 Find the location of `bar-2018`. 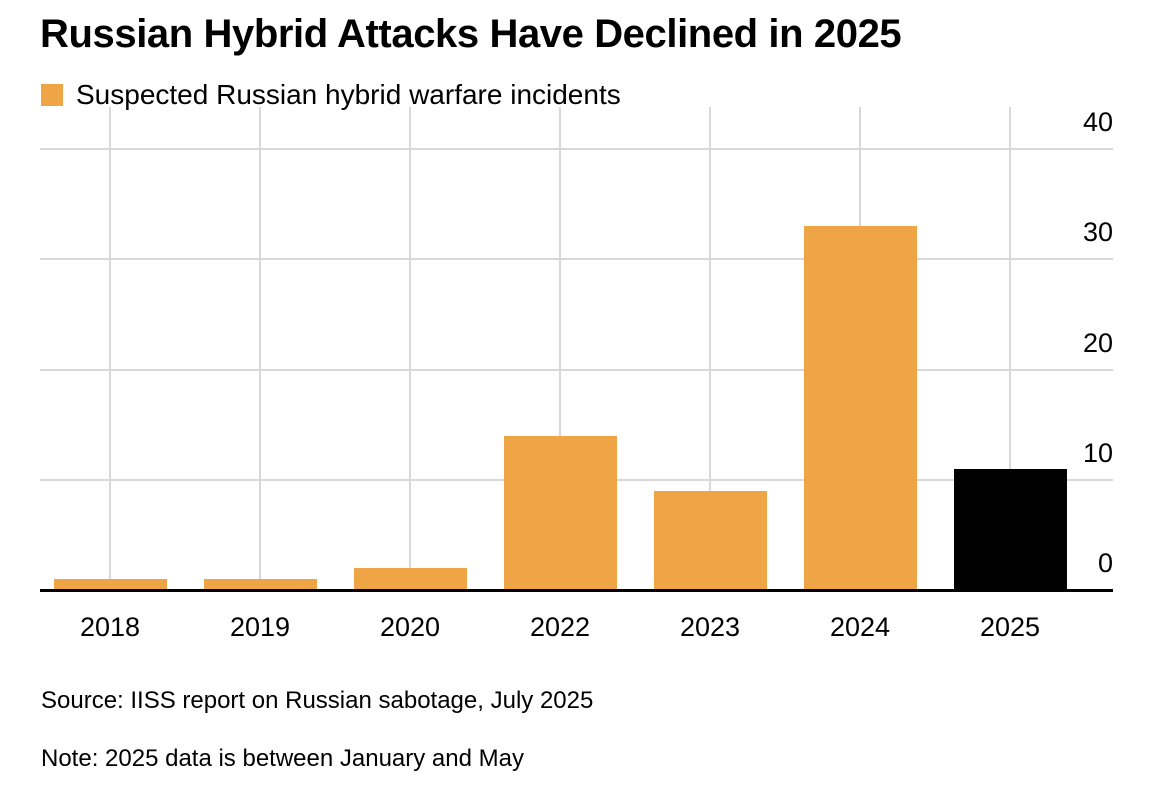

bar-2018 is located at coordinates (110, 584).